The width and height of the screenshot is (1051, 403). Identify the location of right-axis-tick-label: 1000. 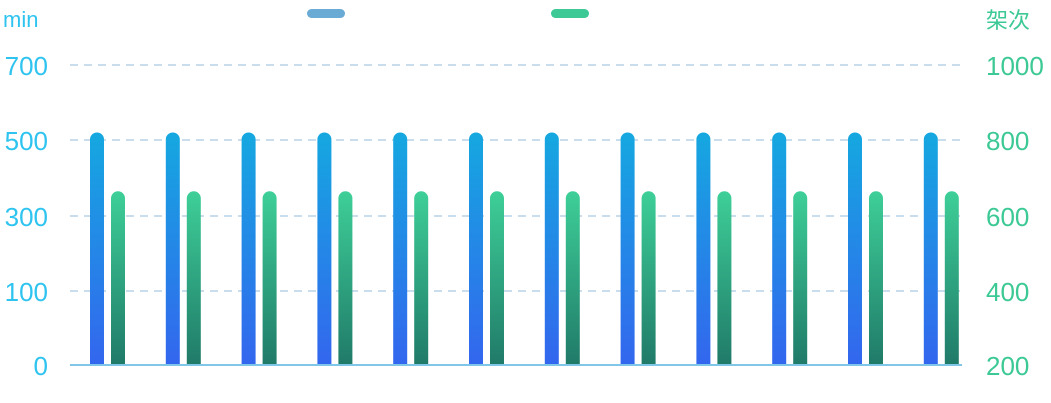
(1015, 66).